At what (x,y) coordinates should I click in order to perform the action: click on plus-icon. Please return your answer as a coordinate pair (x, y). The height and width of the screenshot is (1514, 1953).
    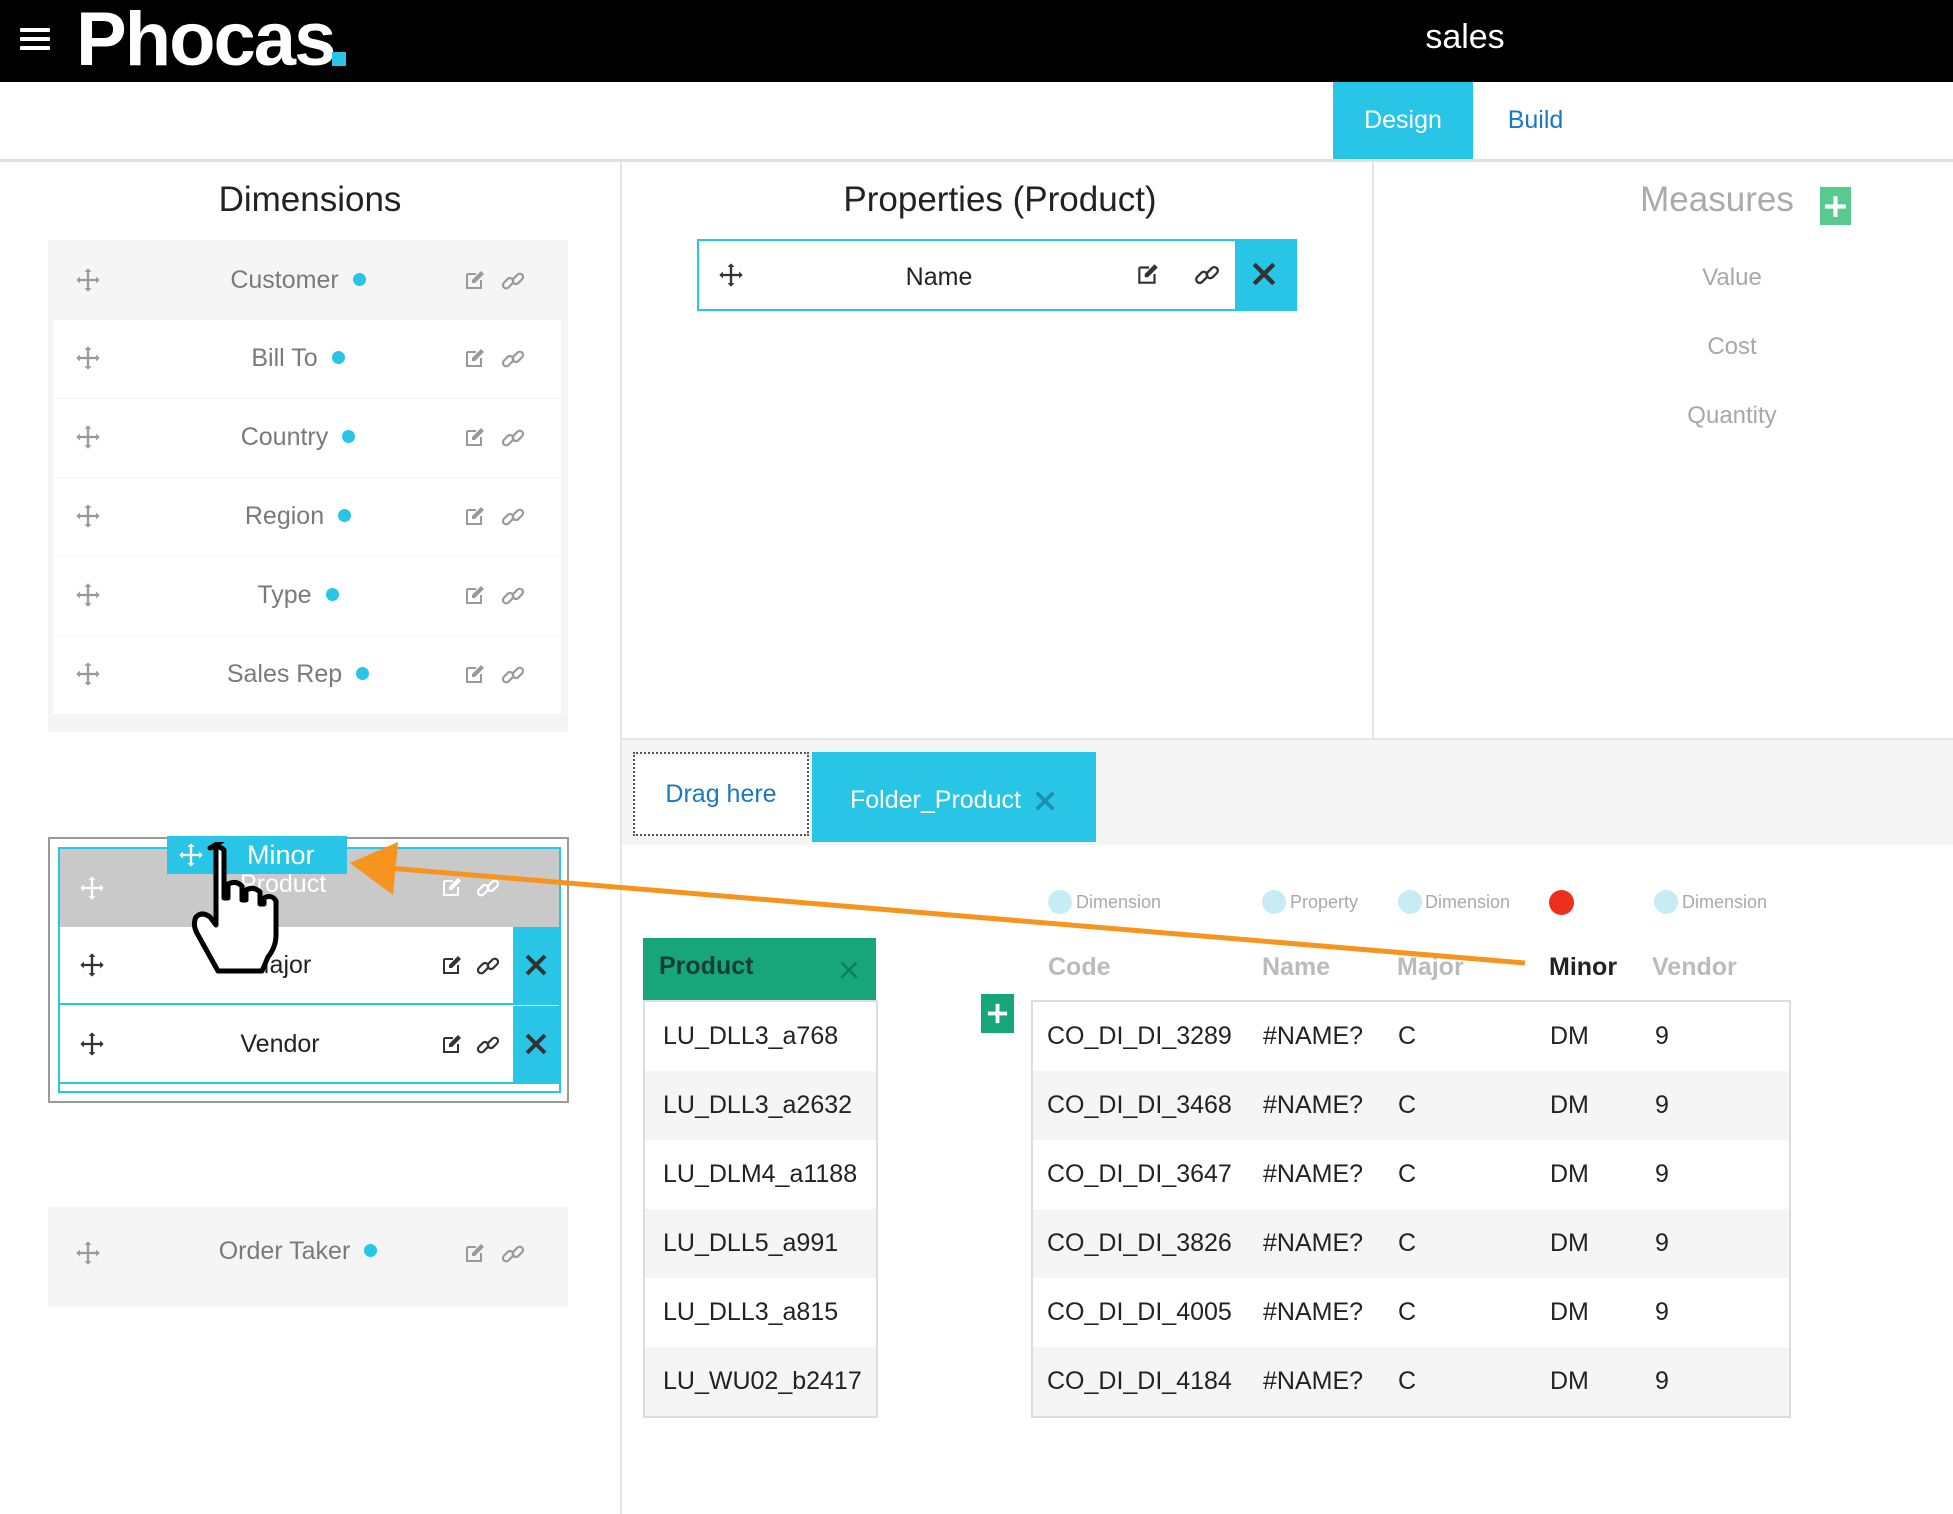
    Looking at the image, I should click on (1835, 206).